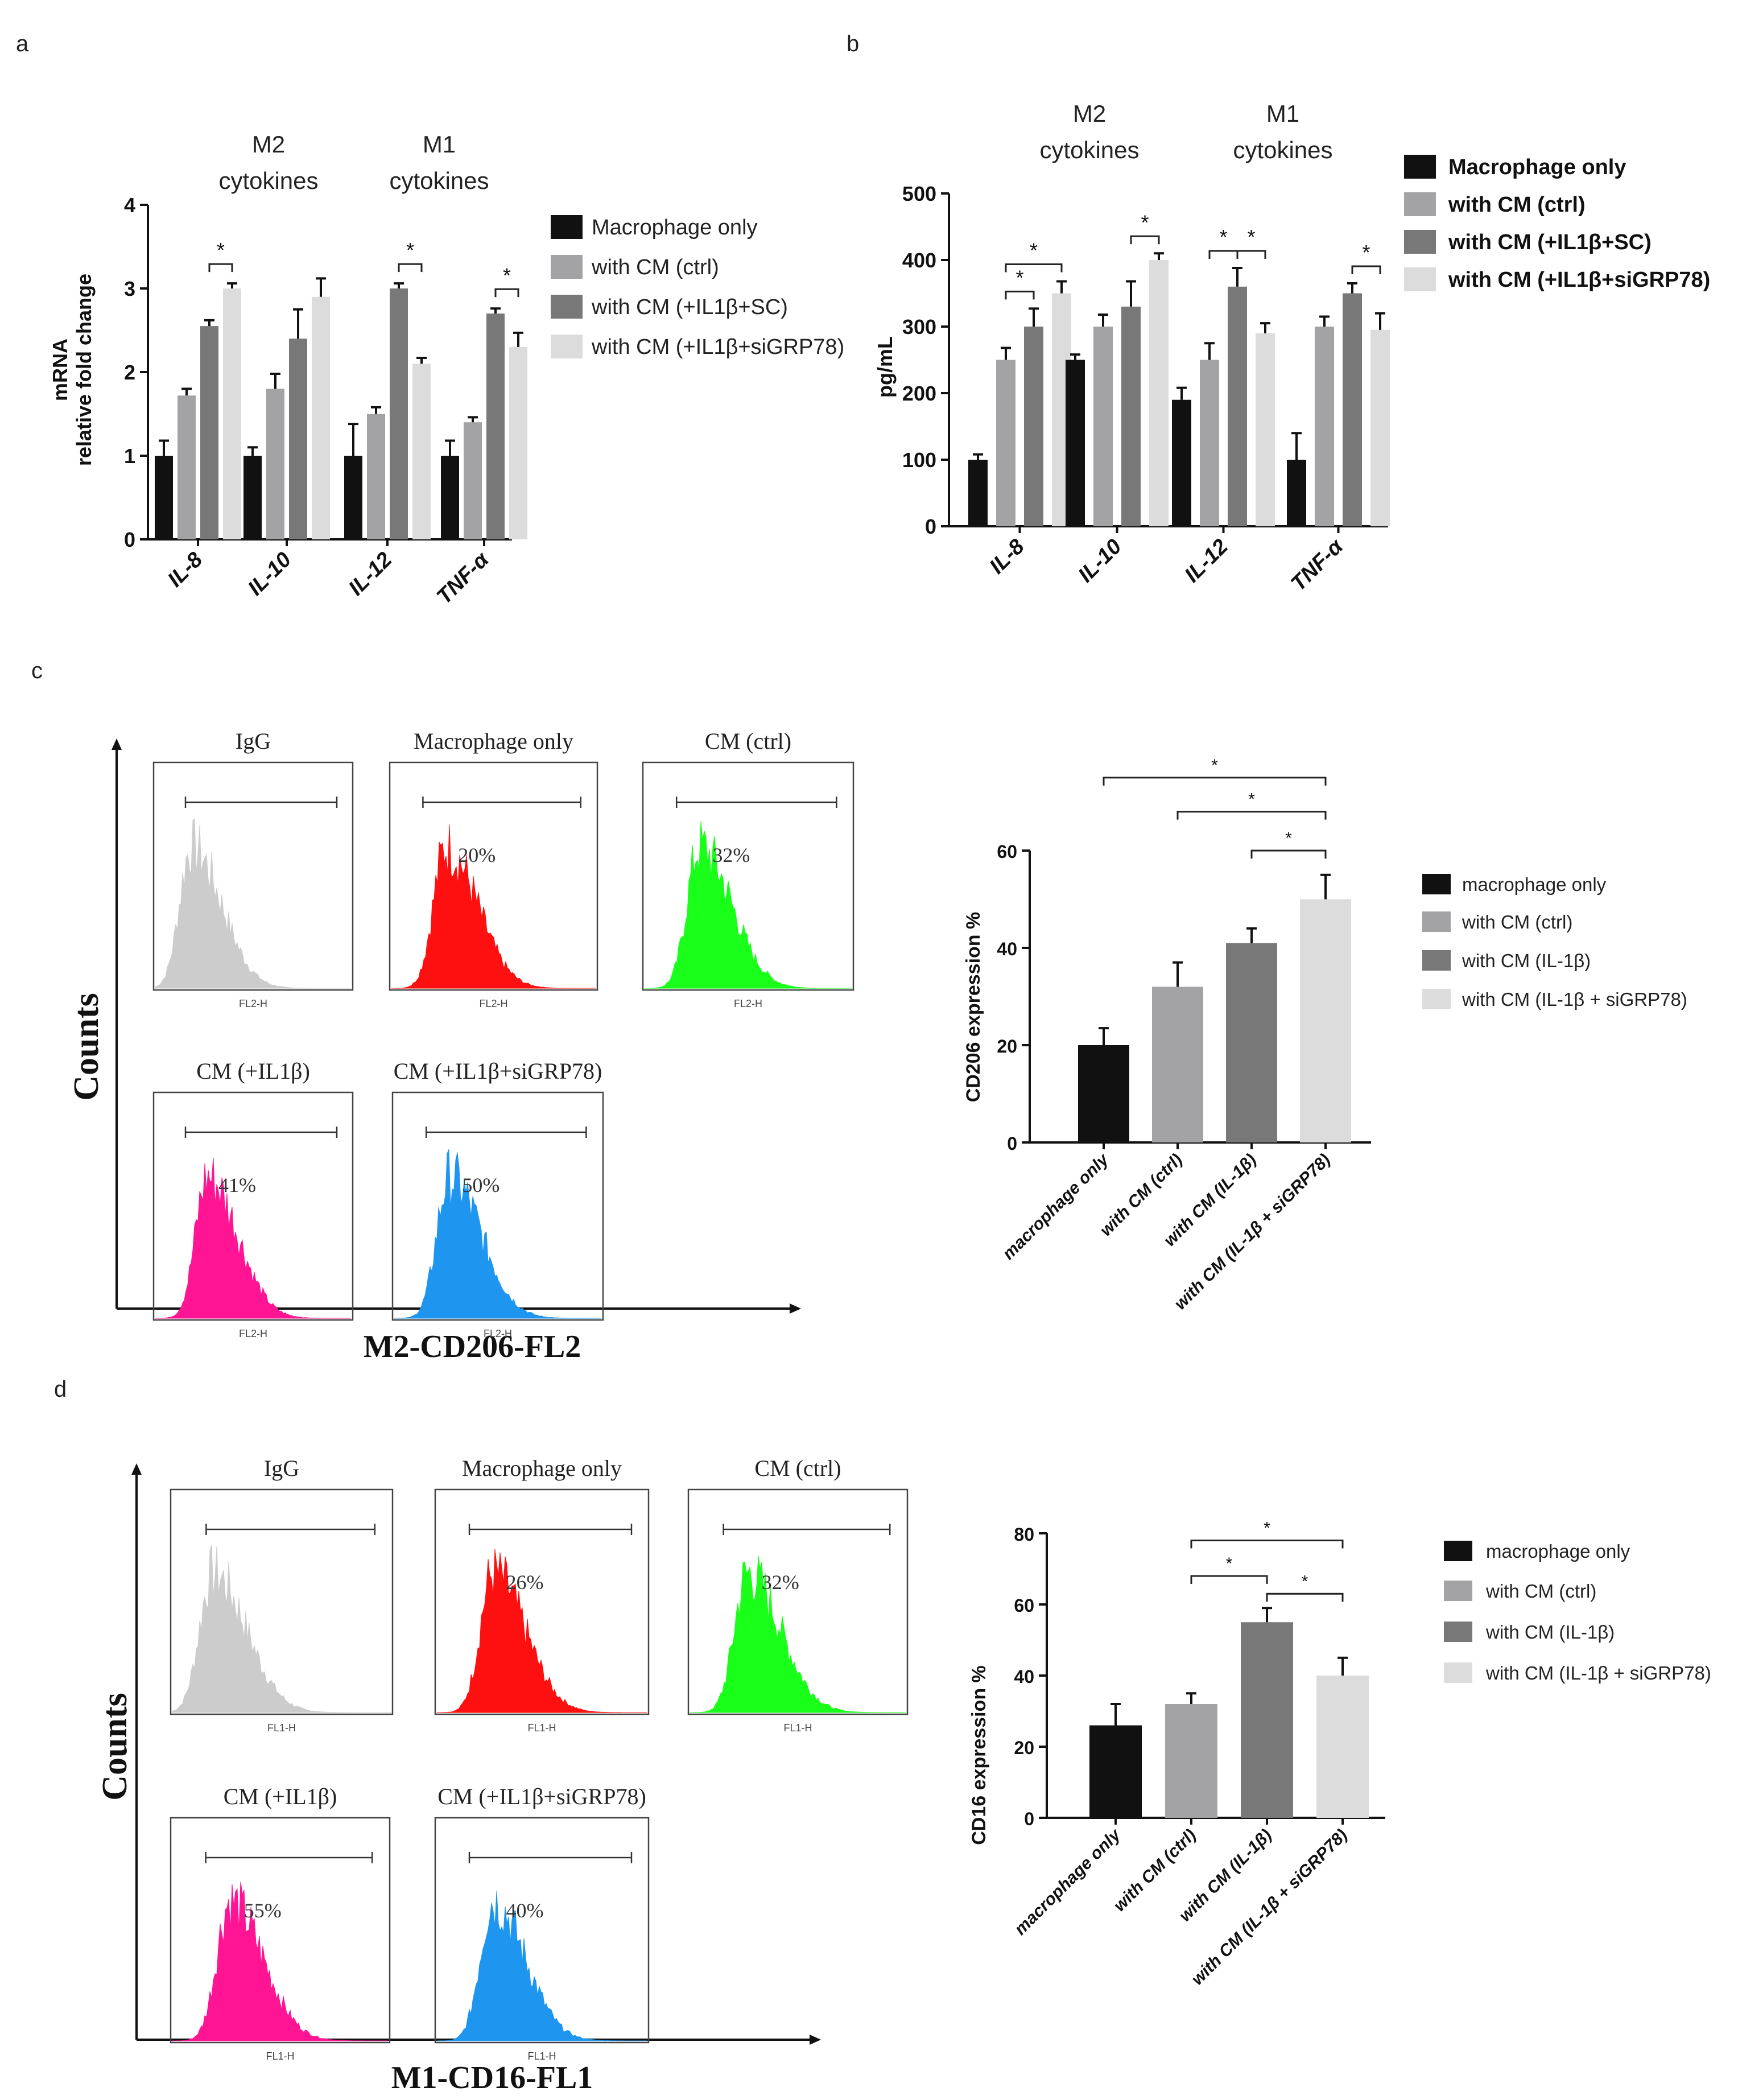 This screenshot has height=2100, width=1738. I want to click on flow-d-panel-title: Macrophage only, so click(542, 1468).